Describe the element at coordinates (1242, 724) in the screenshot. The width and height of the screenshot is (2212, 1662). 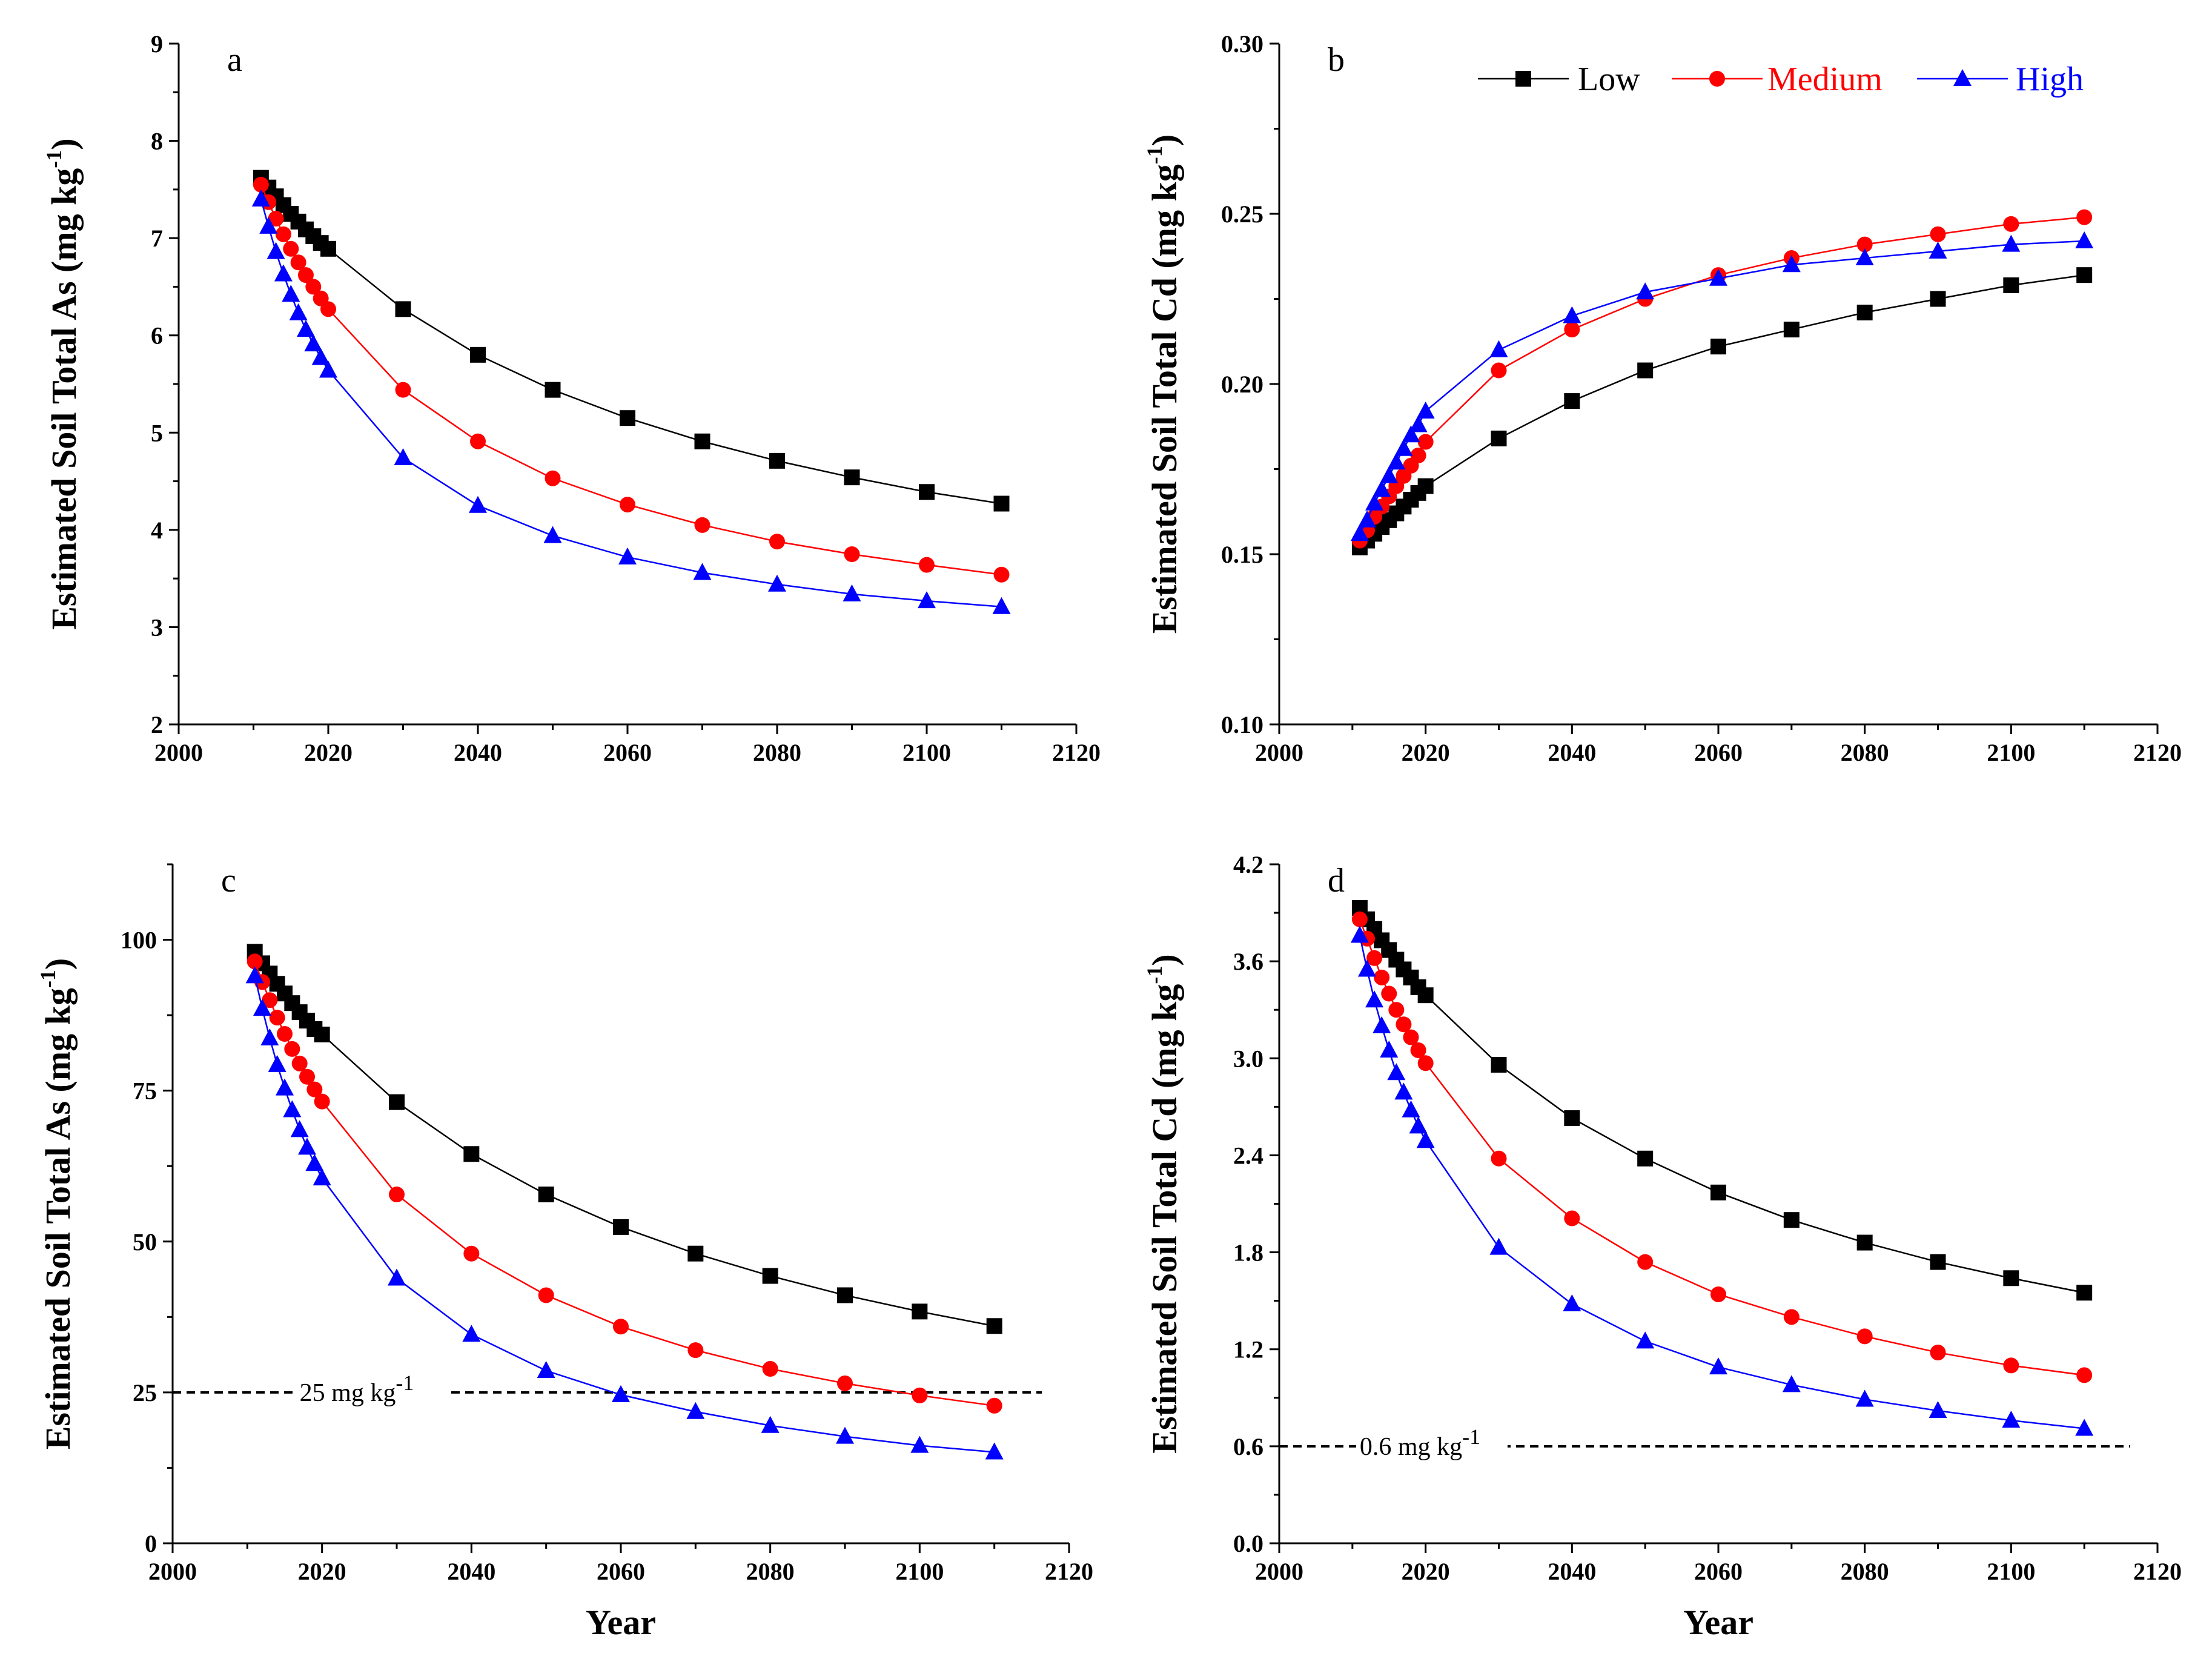
I see `y-tick-label: 0.10` at that location.